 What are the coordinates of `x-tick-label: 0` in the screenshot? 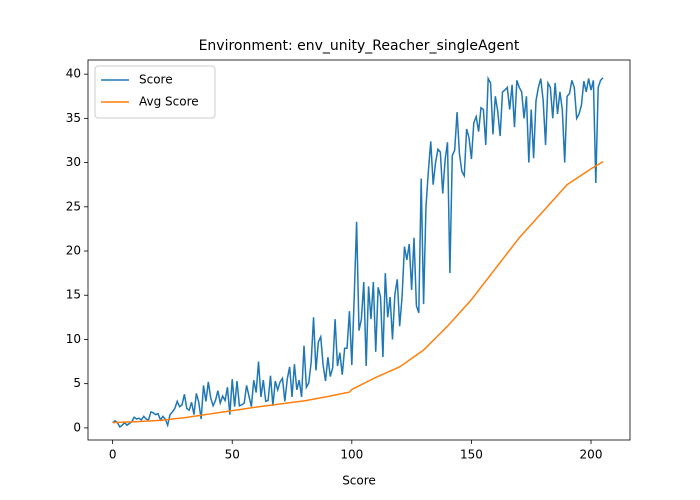 It's located at (113, 455).